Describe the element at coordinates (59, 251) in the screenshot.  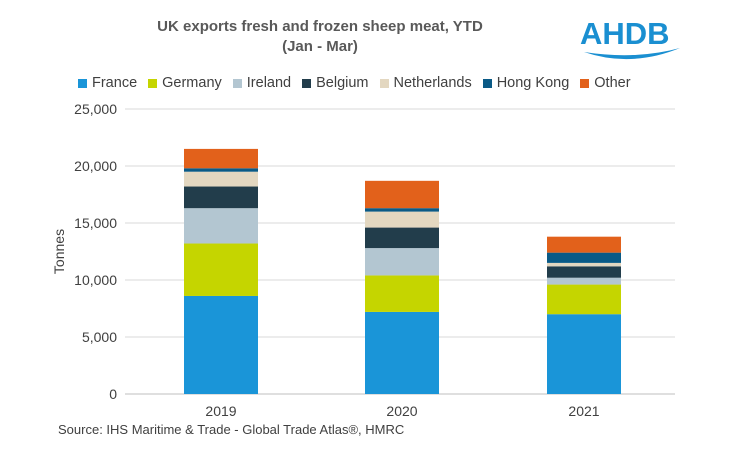
I see `y-axis-title: Tonnes` at that location.